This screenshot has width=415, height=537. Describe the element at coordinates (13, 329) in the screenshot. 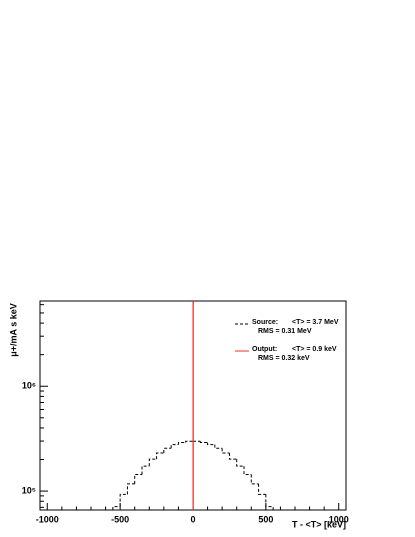

I see `y-axis-title: μ+/mA s keV` at that location.